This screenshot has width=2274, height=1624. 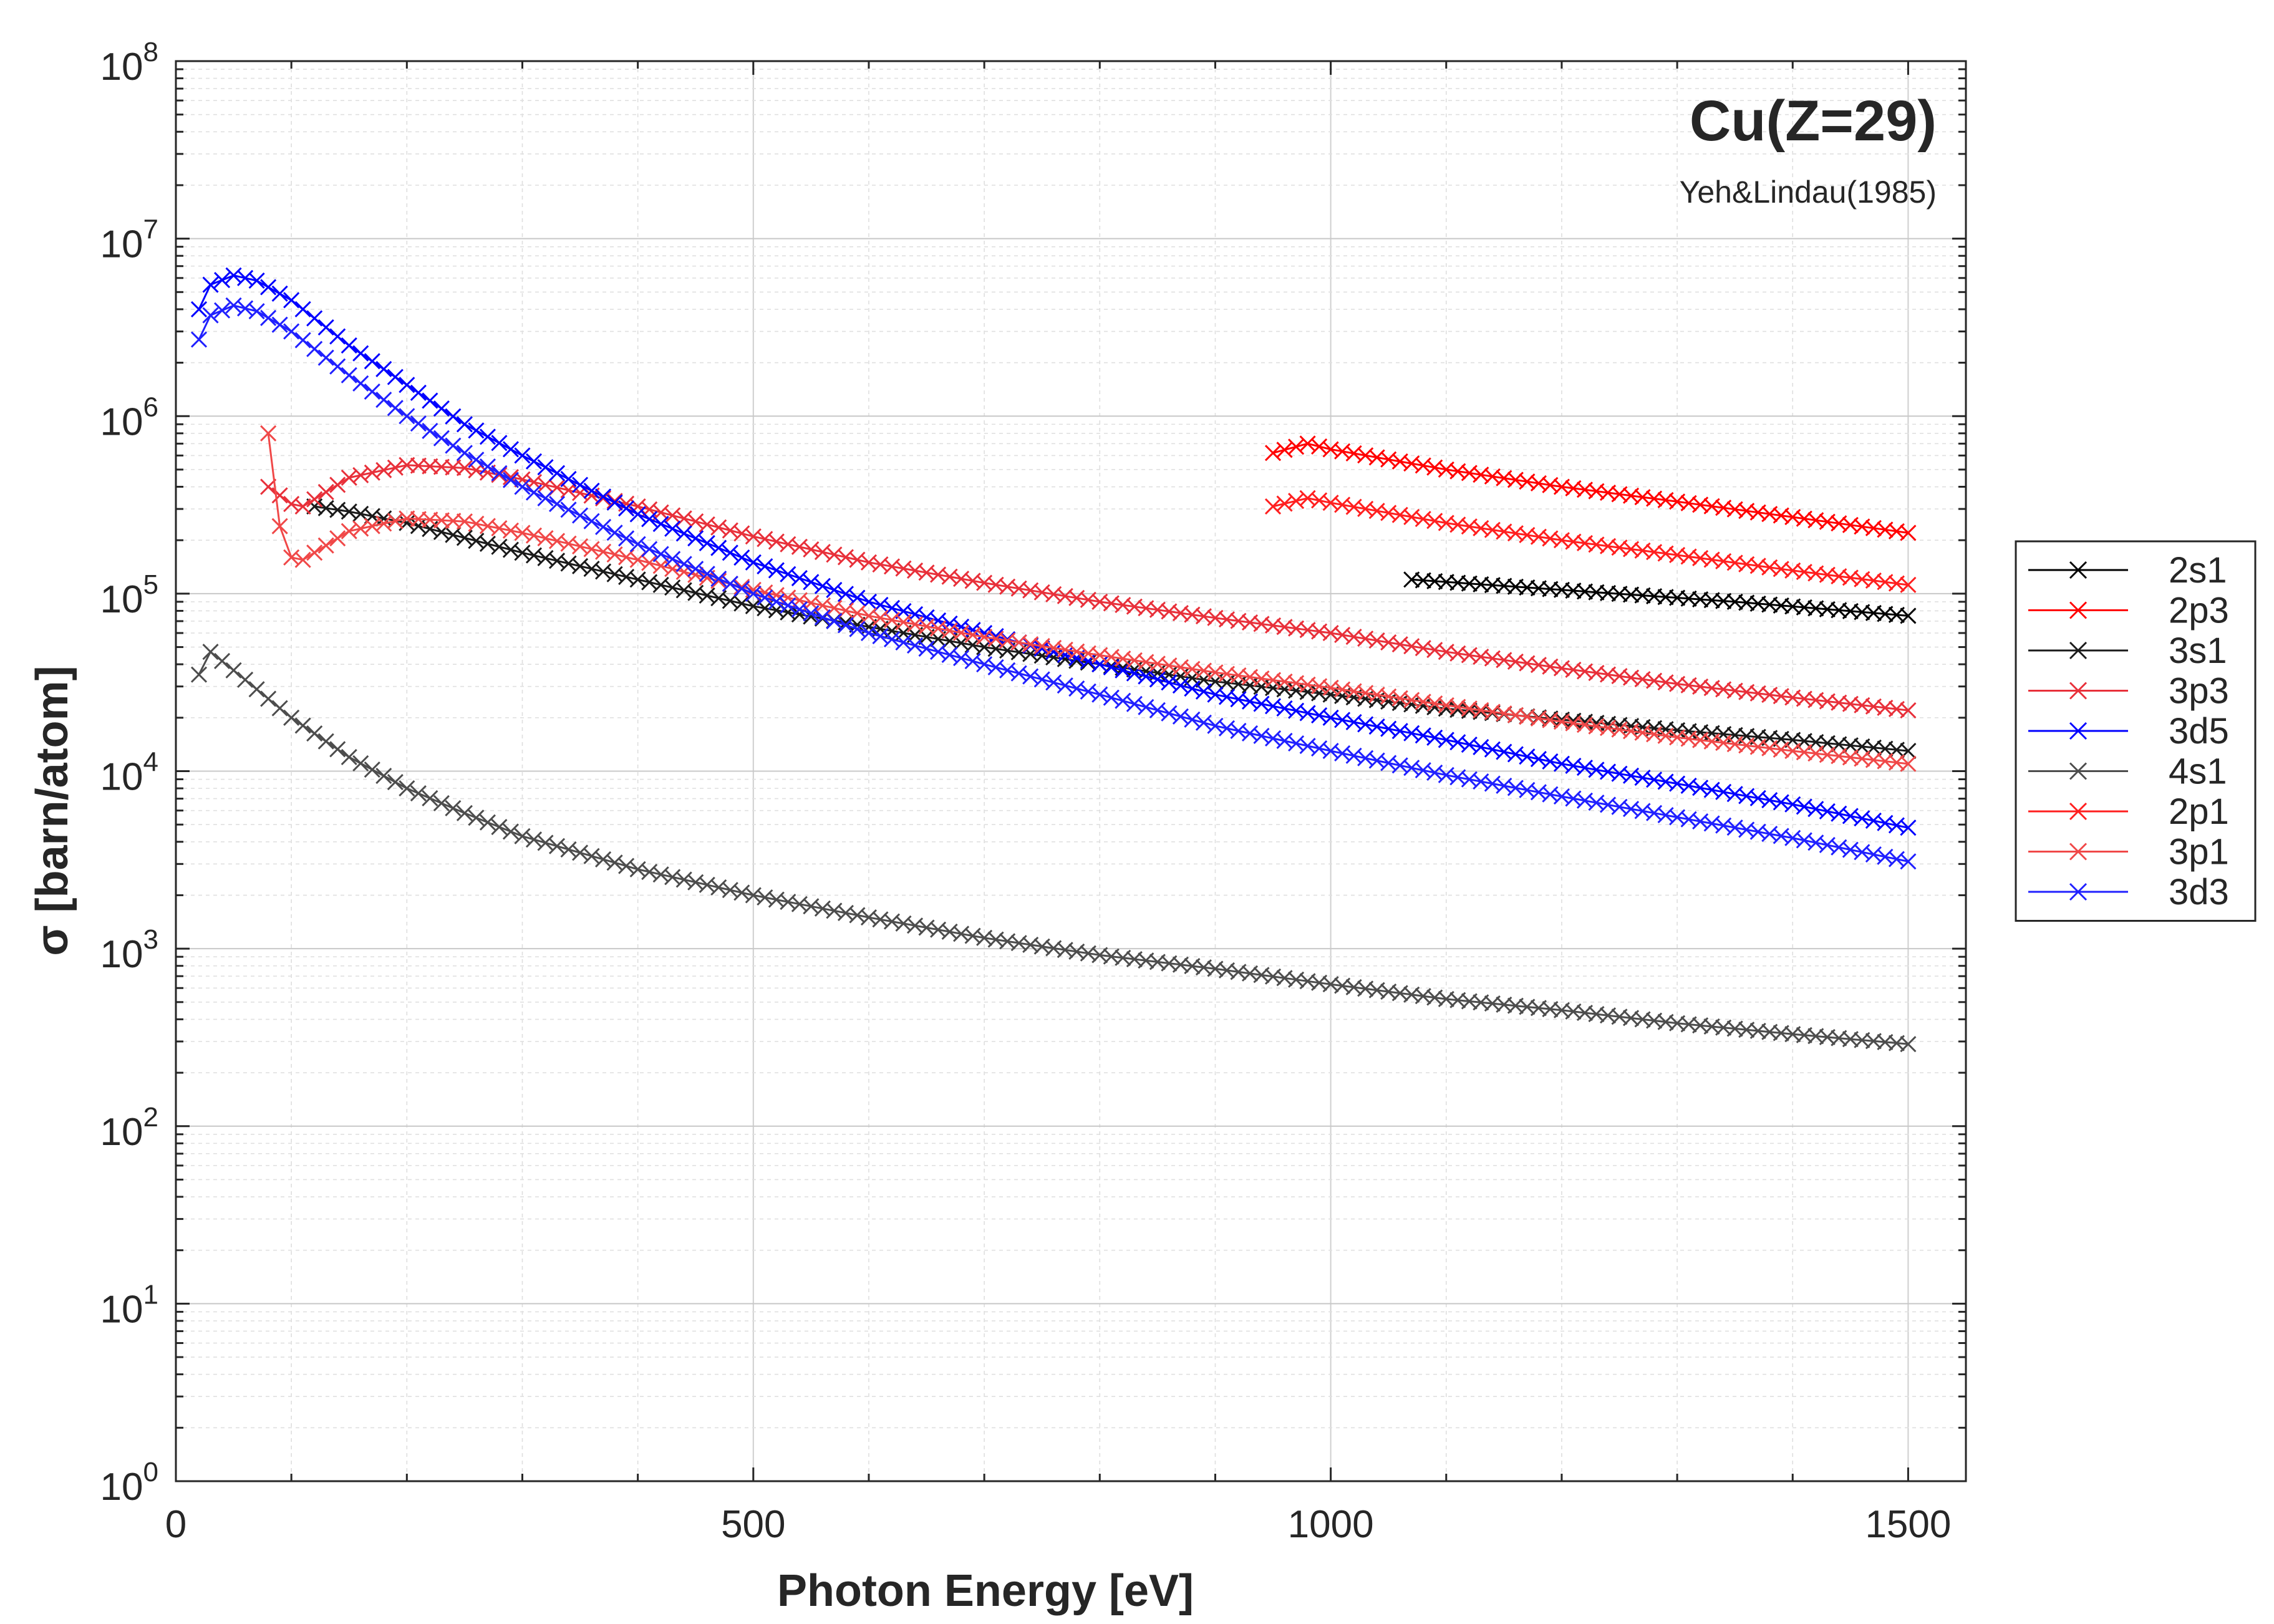 I want to click on legend-entry-4s1: 4s1, so click(x=2127, y=772).